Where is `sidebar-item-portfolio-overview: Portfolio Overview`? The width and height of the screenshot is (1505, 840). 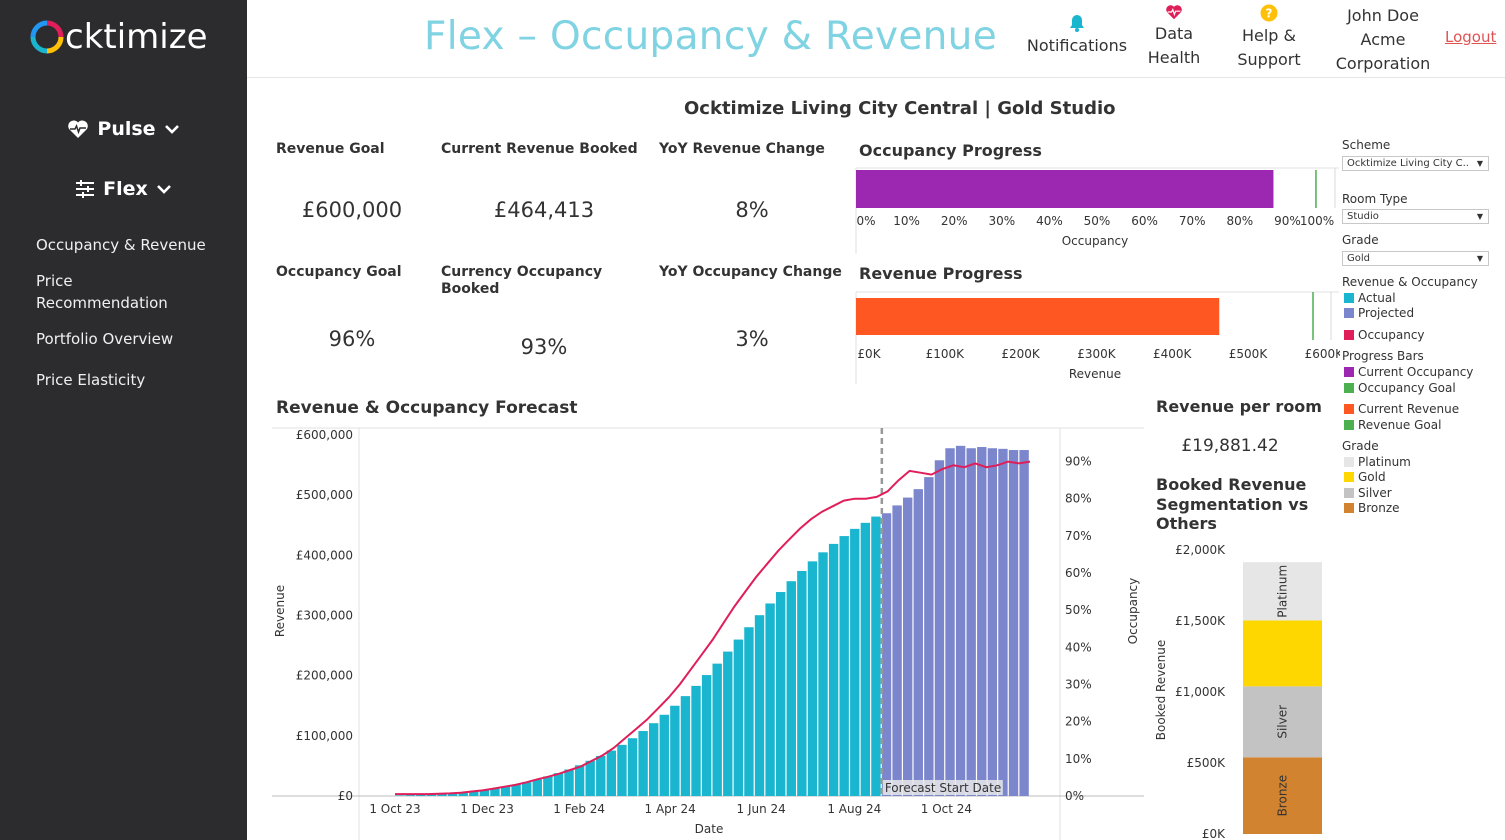
sidebar-item-portfolio-overview: Portfolio Overview is located at coordinates (131, 339).